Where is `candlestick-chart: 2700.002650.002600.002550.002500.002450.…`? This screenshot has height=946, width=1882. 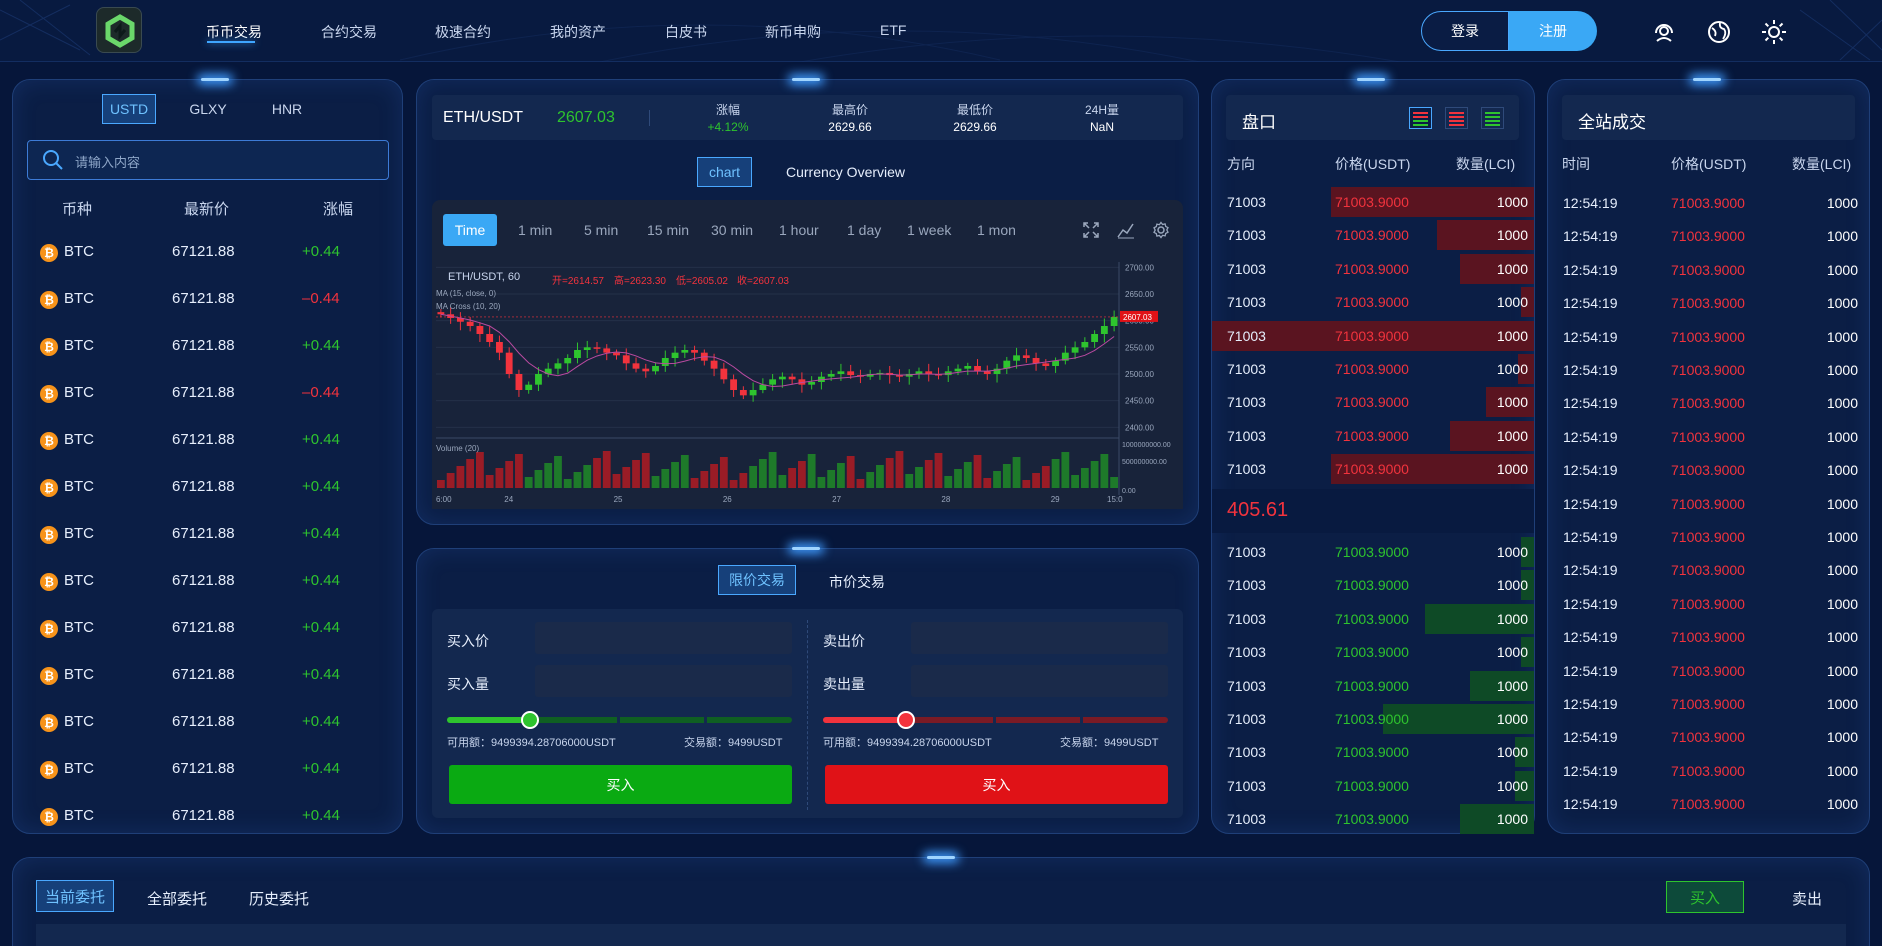 candlestick-chart: 2700.002650.002600.002550.002500.002450.… is located at coordinates (807, 385).